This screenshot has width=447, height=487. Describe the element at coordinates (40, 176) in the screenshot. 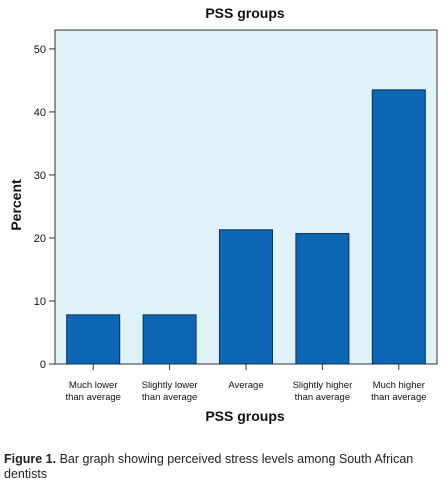

I see `y-tick-label: 30` at that location.